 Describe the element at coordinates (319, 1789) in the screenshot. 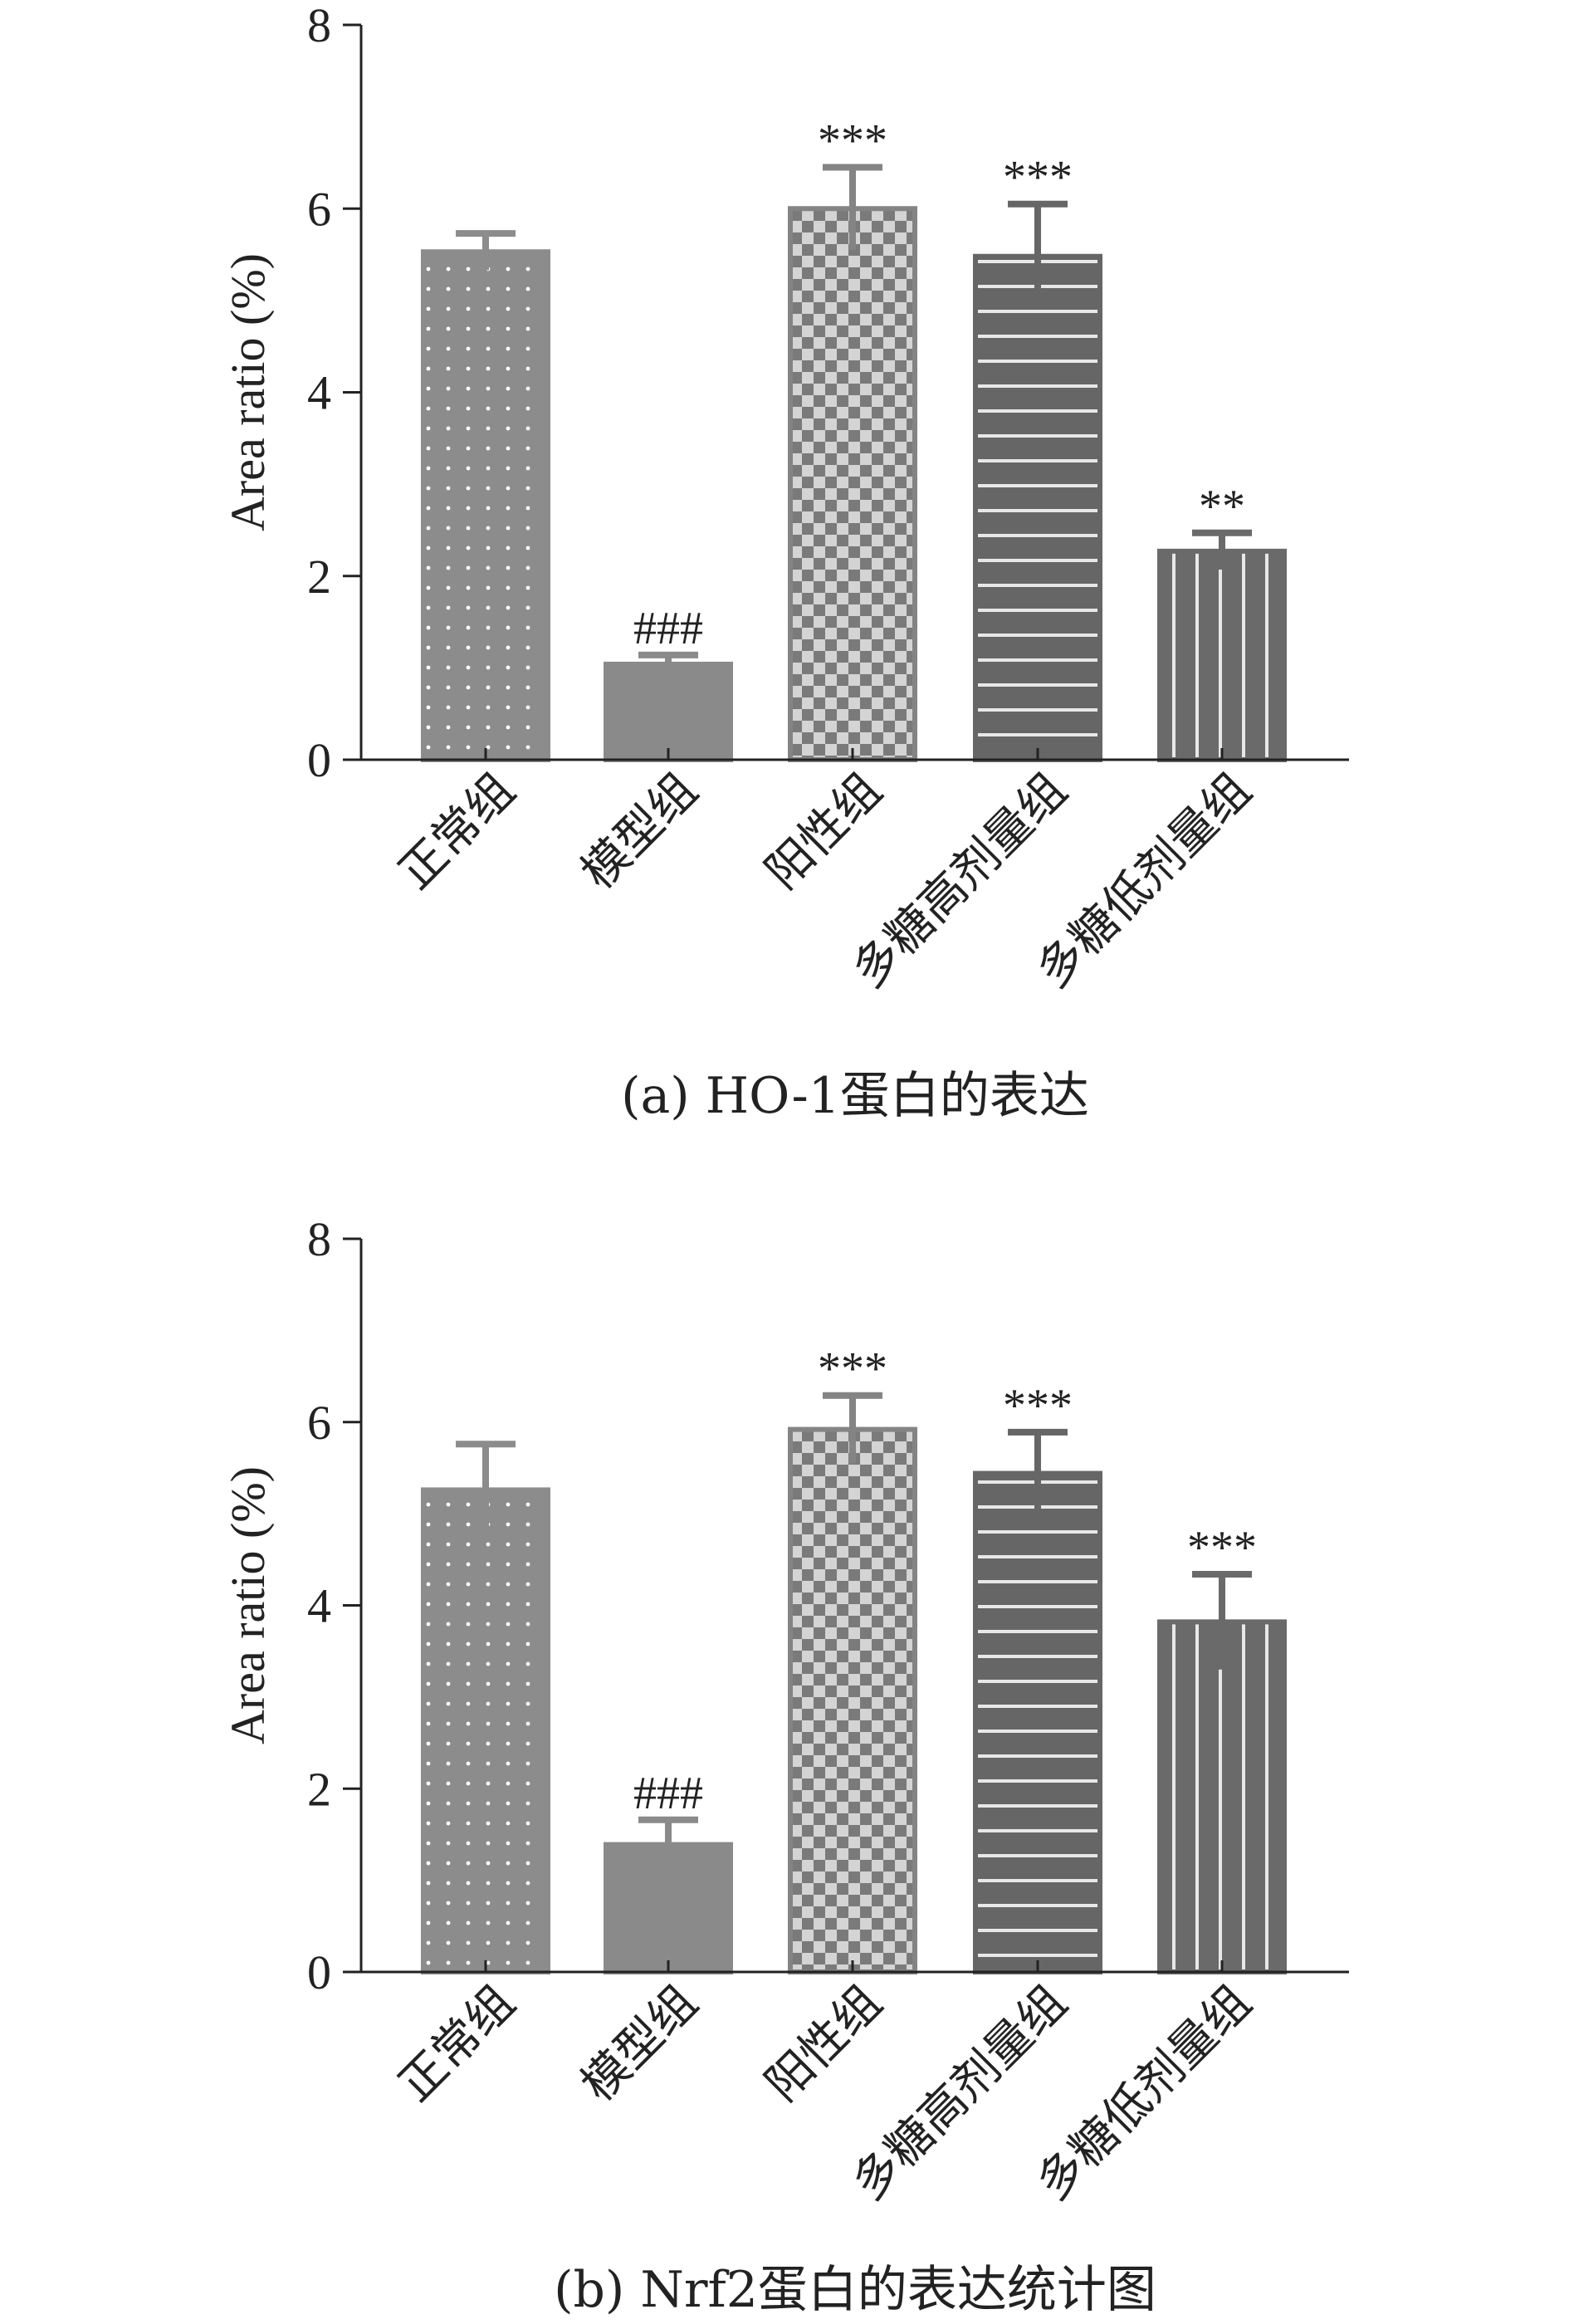

I see `panel-b-y-tick-label-1: 2` at that location.